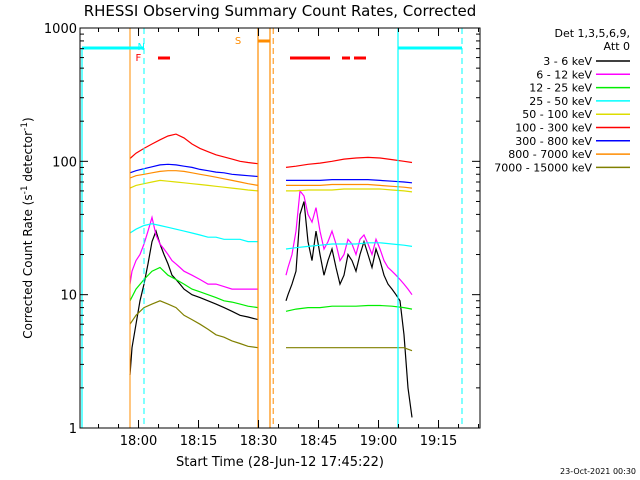 The image size is (640, 480). What do you see at coordinates (198, 441) in the screenshot?
I see `x-tick-label-1: 18:15` at bounding box center [198, 441].